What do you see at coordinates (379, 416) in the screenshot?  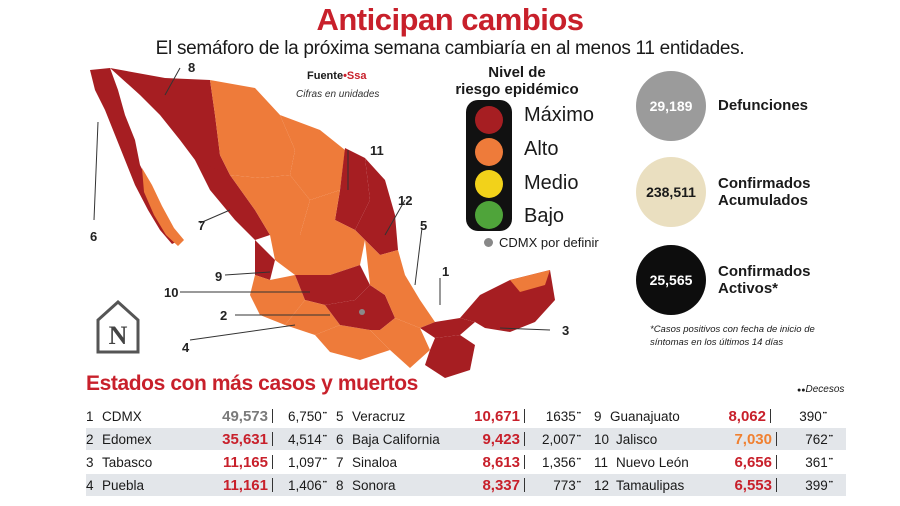 I see `row-state: Veracruz` at bounding box center [379, 416].